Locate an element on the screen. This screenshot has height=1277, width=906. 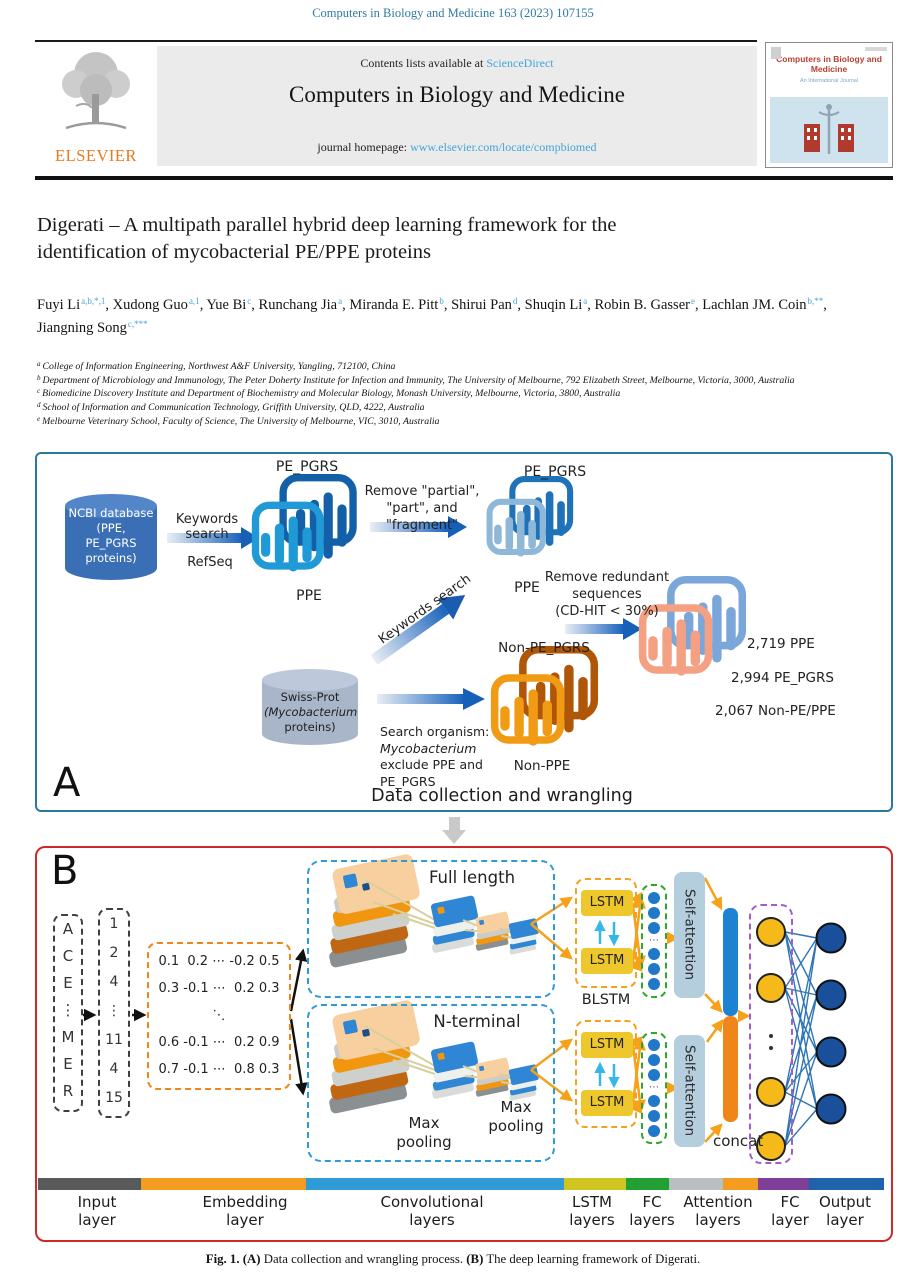
author: Robin B. Gasser is located at coordinates (642, 305).